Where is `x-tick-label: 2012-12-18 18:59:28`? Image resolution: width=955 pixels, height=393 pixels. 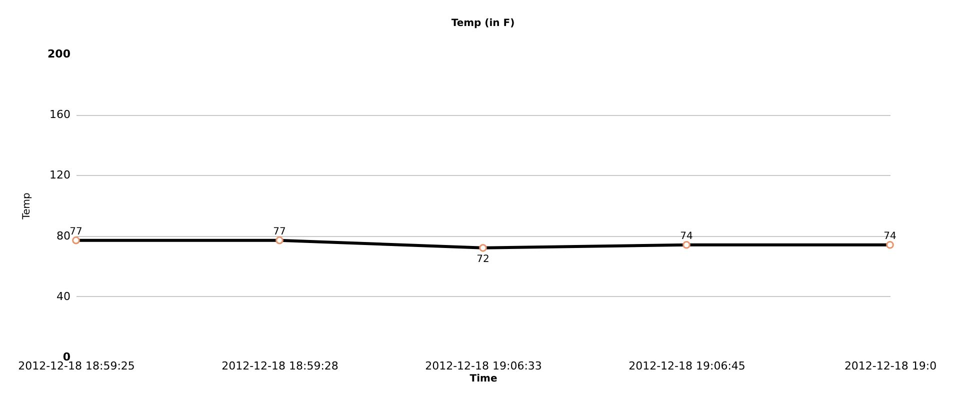 x-tick-label: 2012-12-18 18:59:28 is located at coordinates (280, 366).